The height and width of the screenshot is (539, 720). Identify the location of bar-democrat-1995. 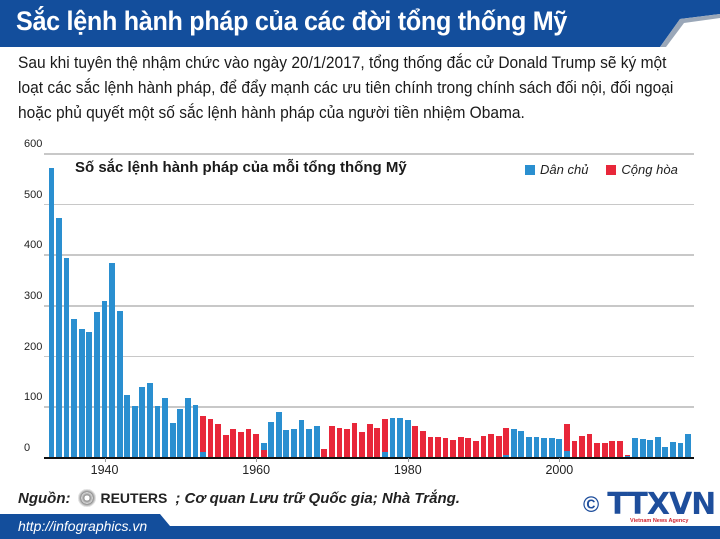
(521, 443).